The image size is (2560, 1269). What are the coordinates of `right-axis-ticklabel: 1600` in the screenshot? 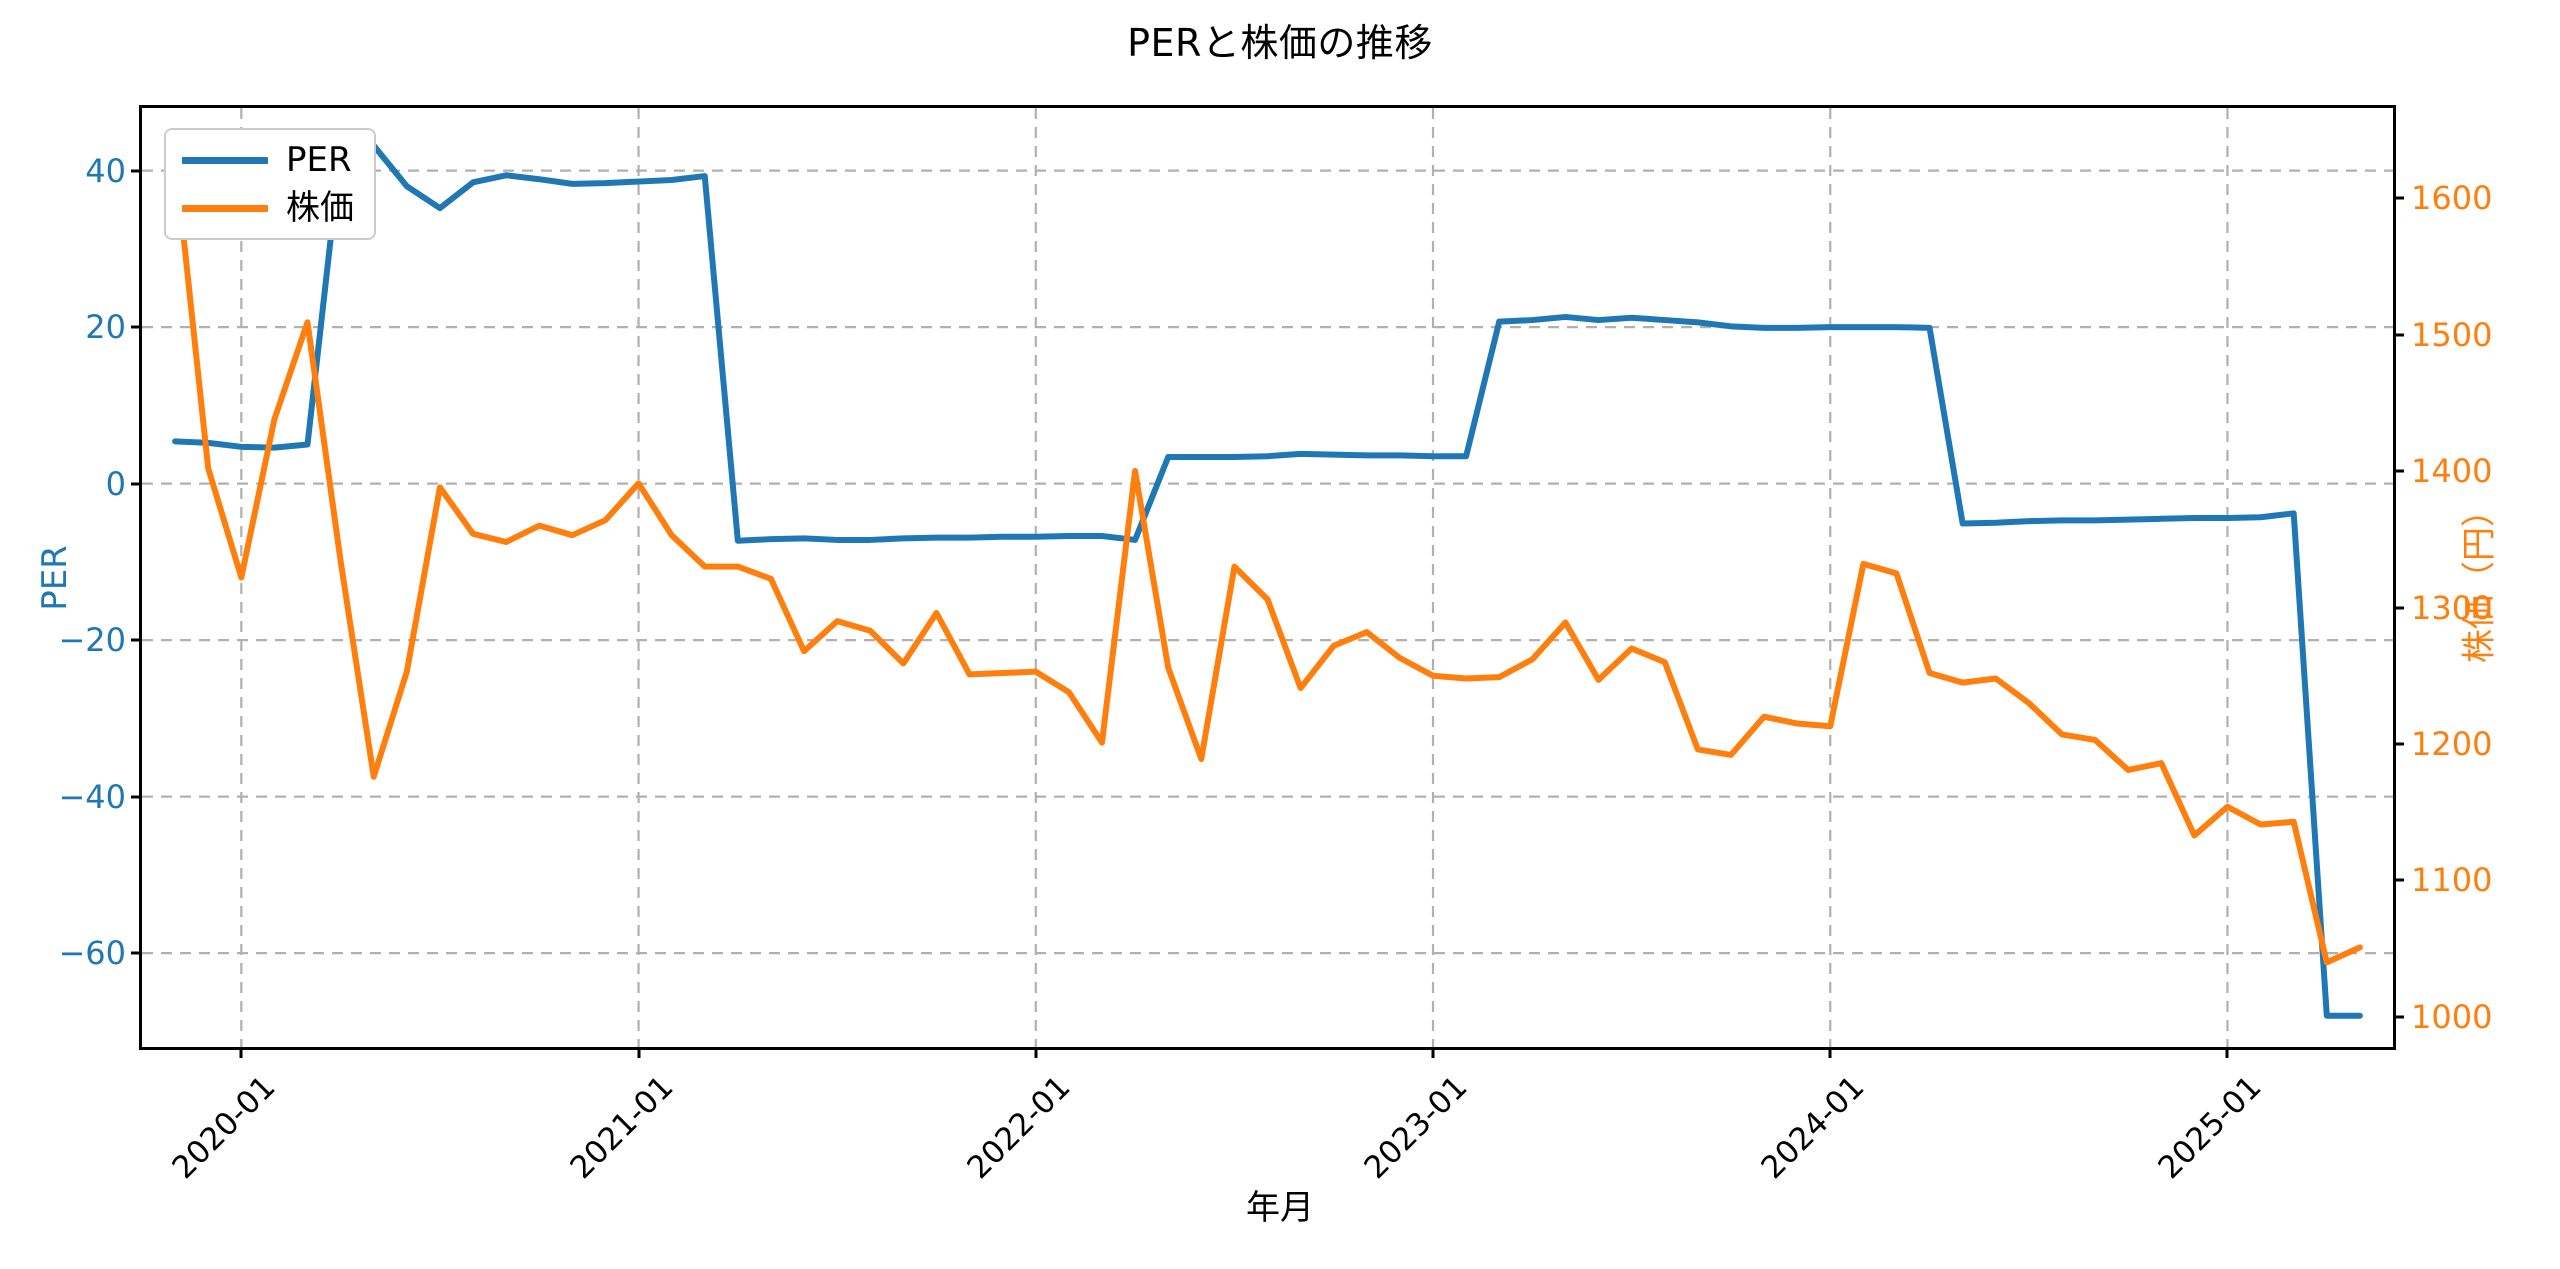 It's located at (2452, 198).